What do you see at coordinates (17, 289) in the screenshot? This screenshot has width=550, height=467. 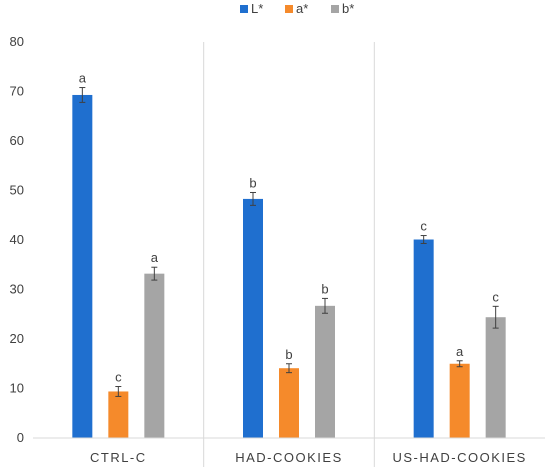 I see `y-tick-label: 30` at bounding box center [17, 289].